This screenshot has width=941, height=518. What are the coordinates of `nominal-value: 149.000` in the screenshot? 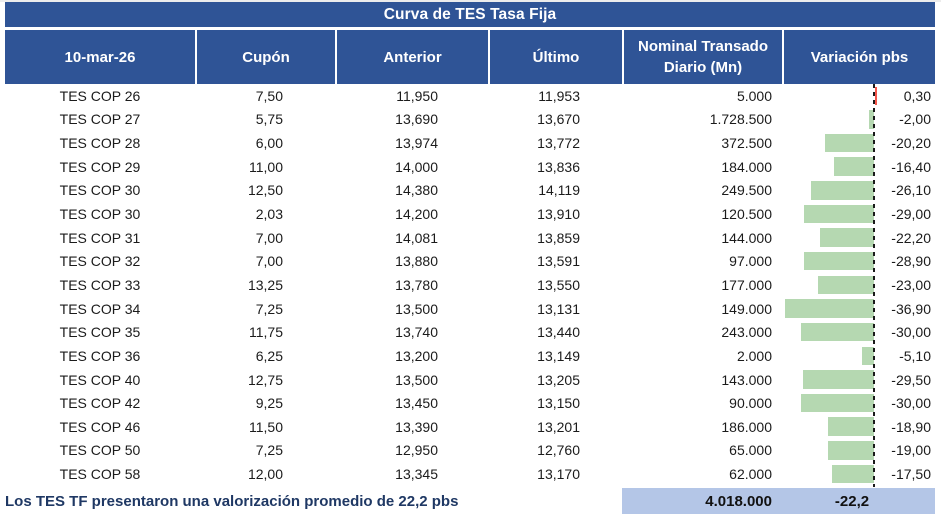 It's located at (746, 308).